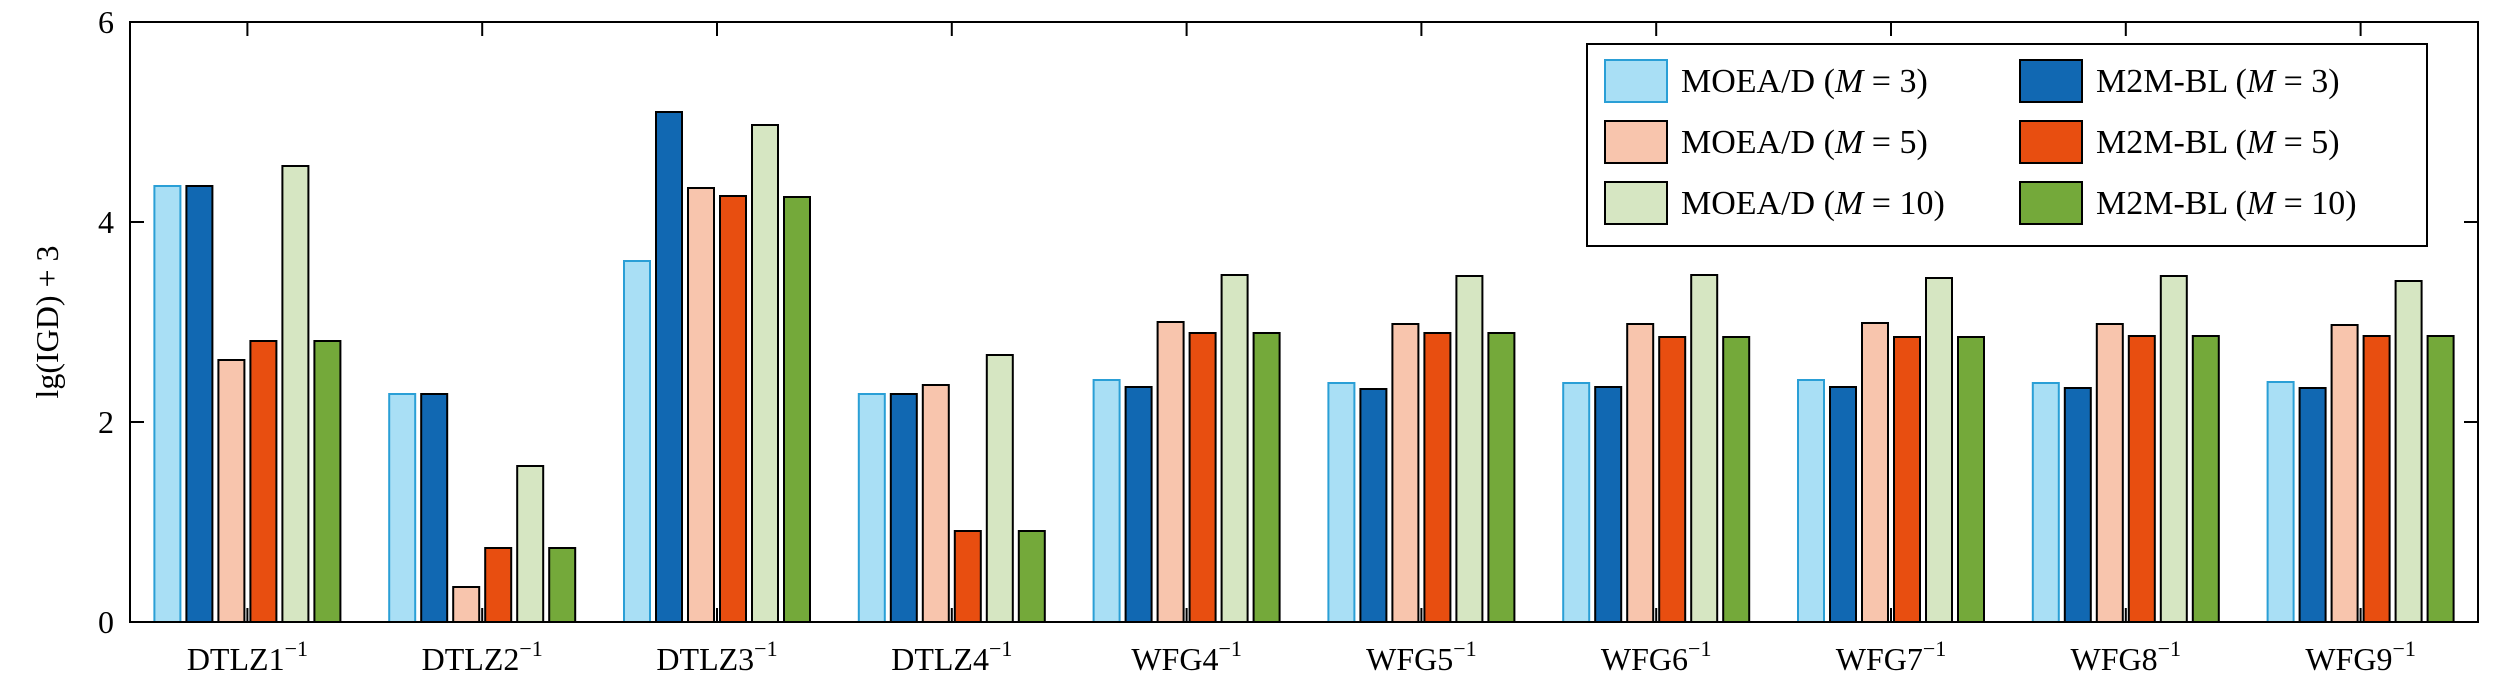  I want to click on legend-label-2: M2M-BL (M = 3), so click(2218, 81).